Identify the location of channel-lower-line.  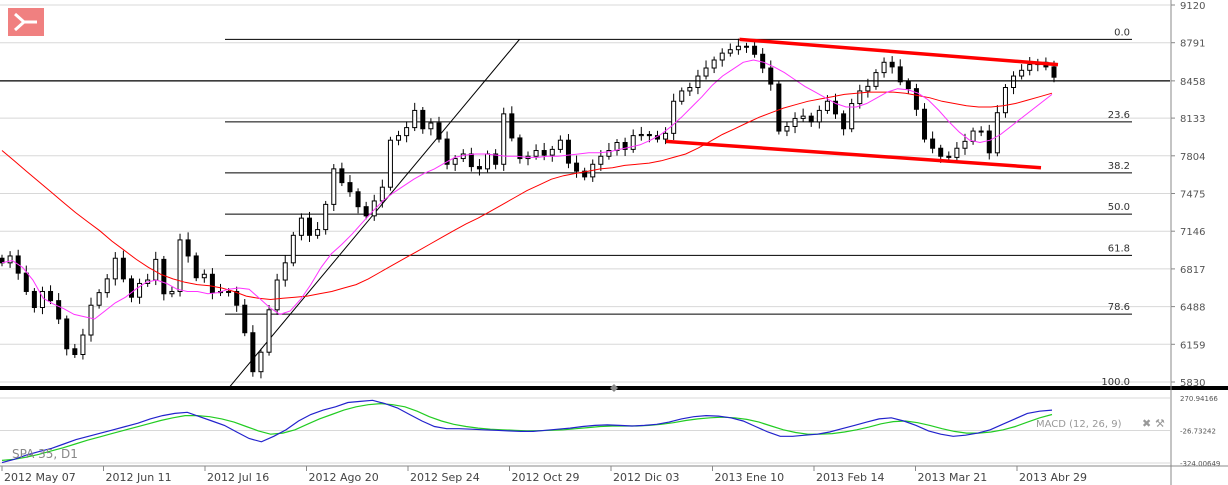
(853, 154).